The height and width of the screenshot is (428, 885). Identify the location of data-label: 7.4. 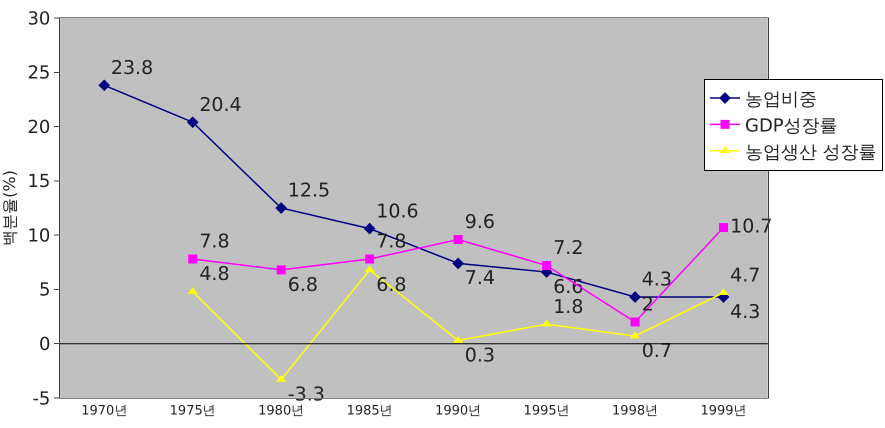
(479, 278).